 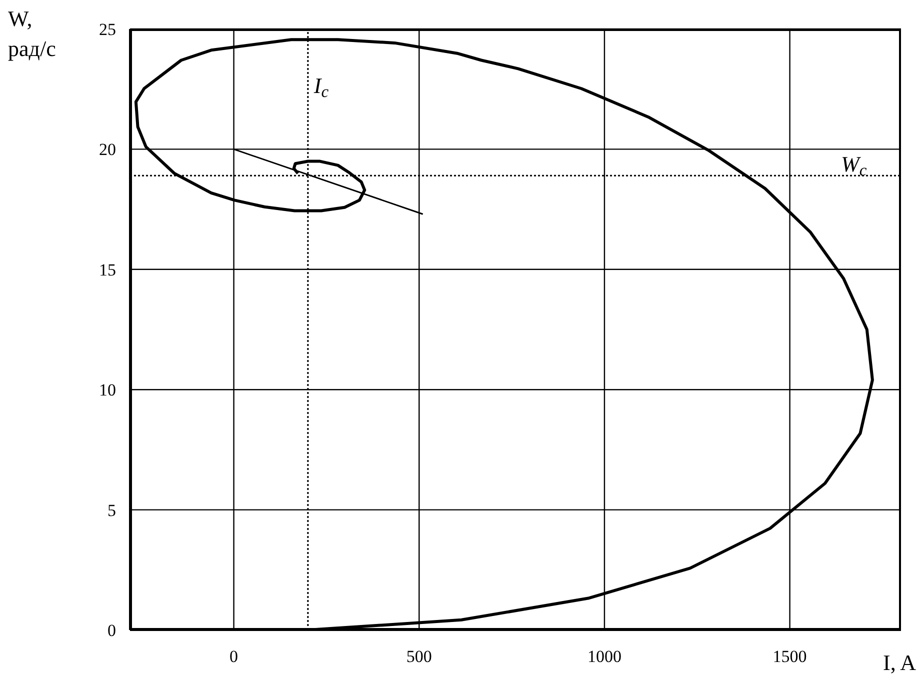 What do you see at coordinates (107, 30) in the screenshot?
I see `y-tick-label: 25` at bounding box center [107, 30].